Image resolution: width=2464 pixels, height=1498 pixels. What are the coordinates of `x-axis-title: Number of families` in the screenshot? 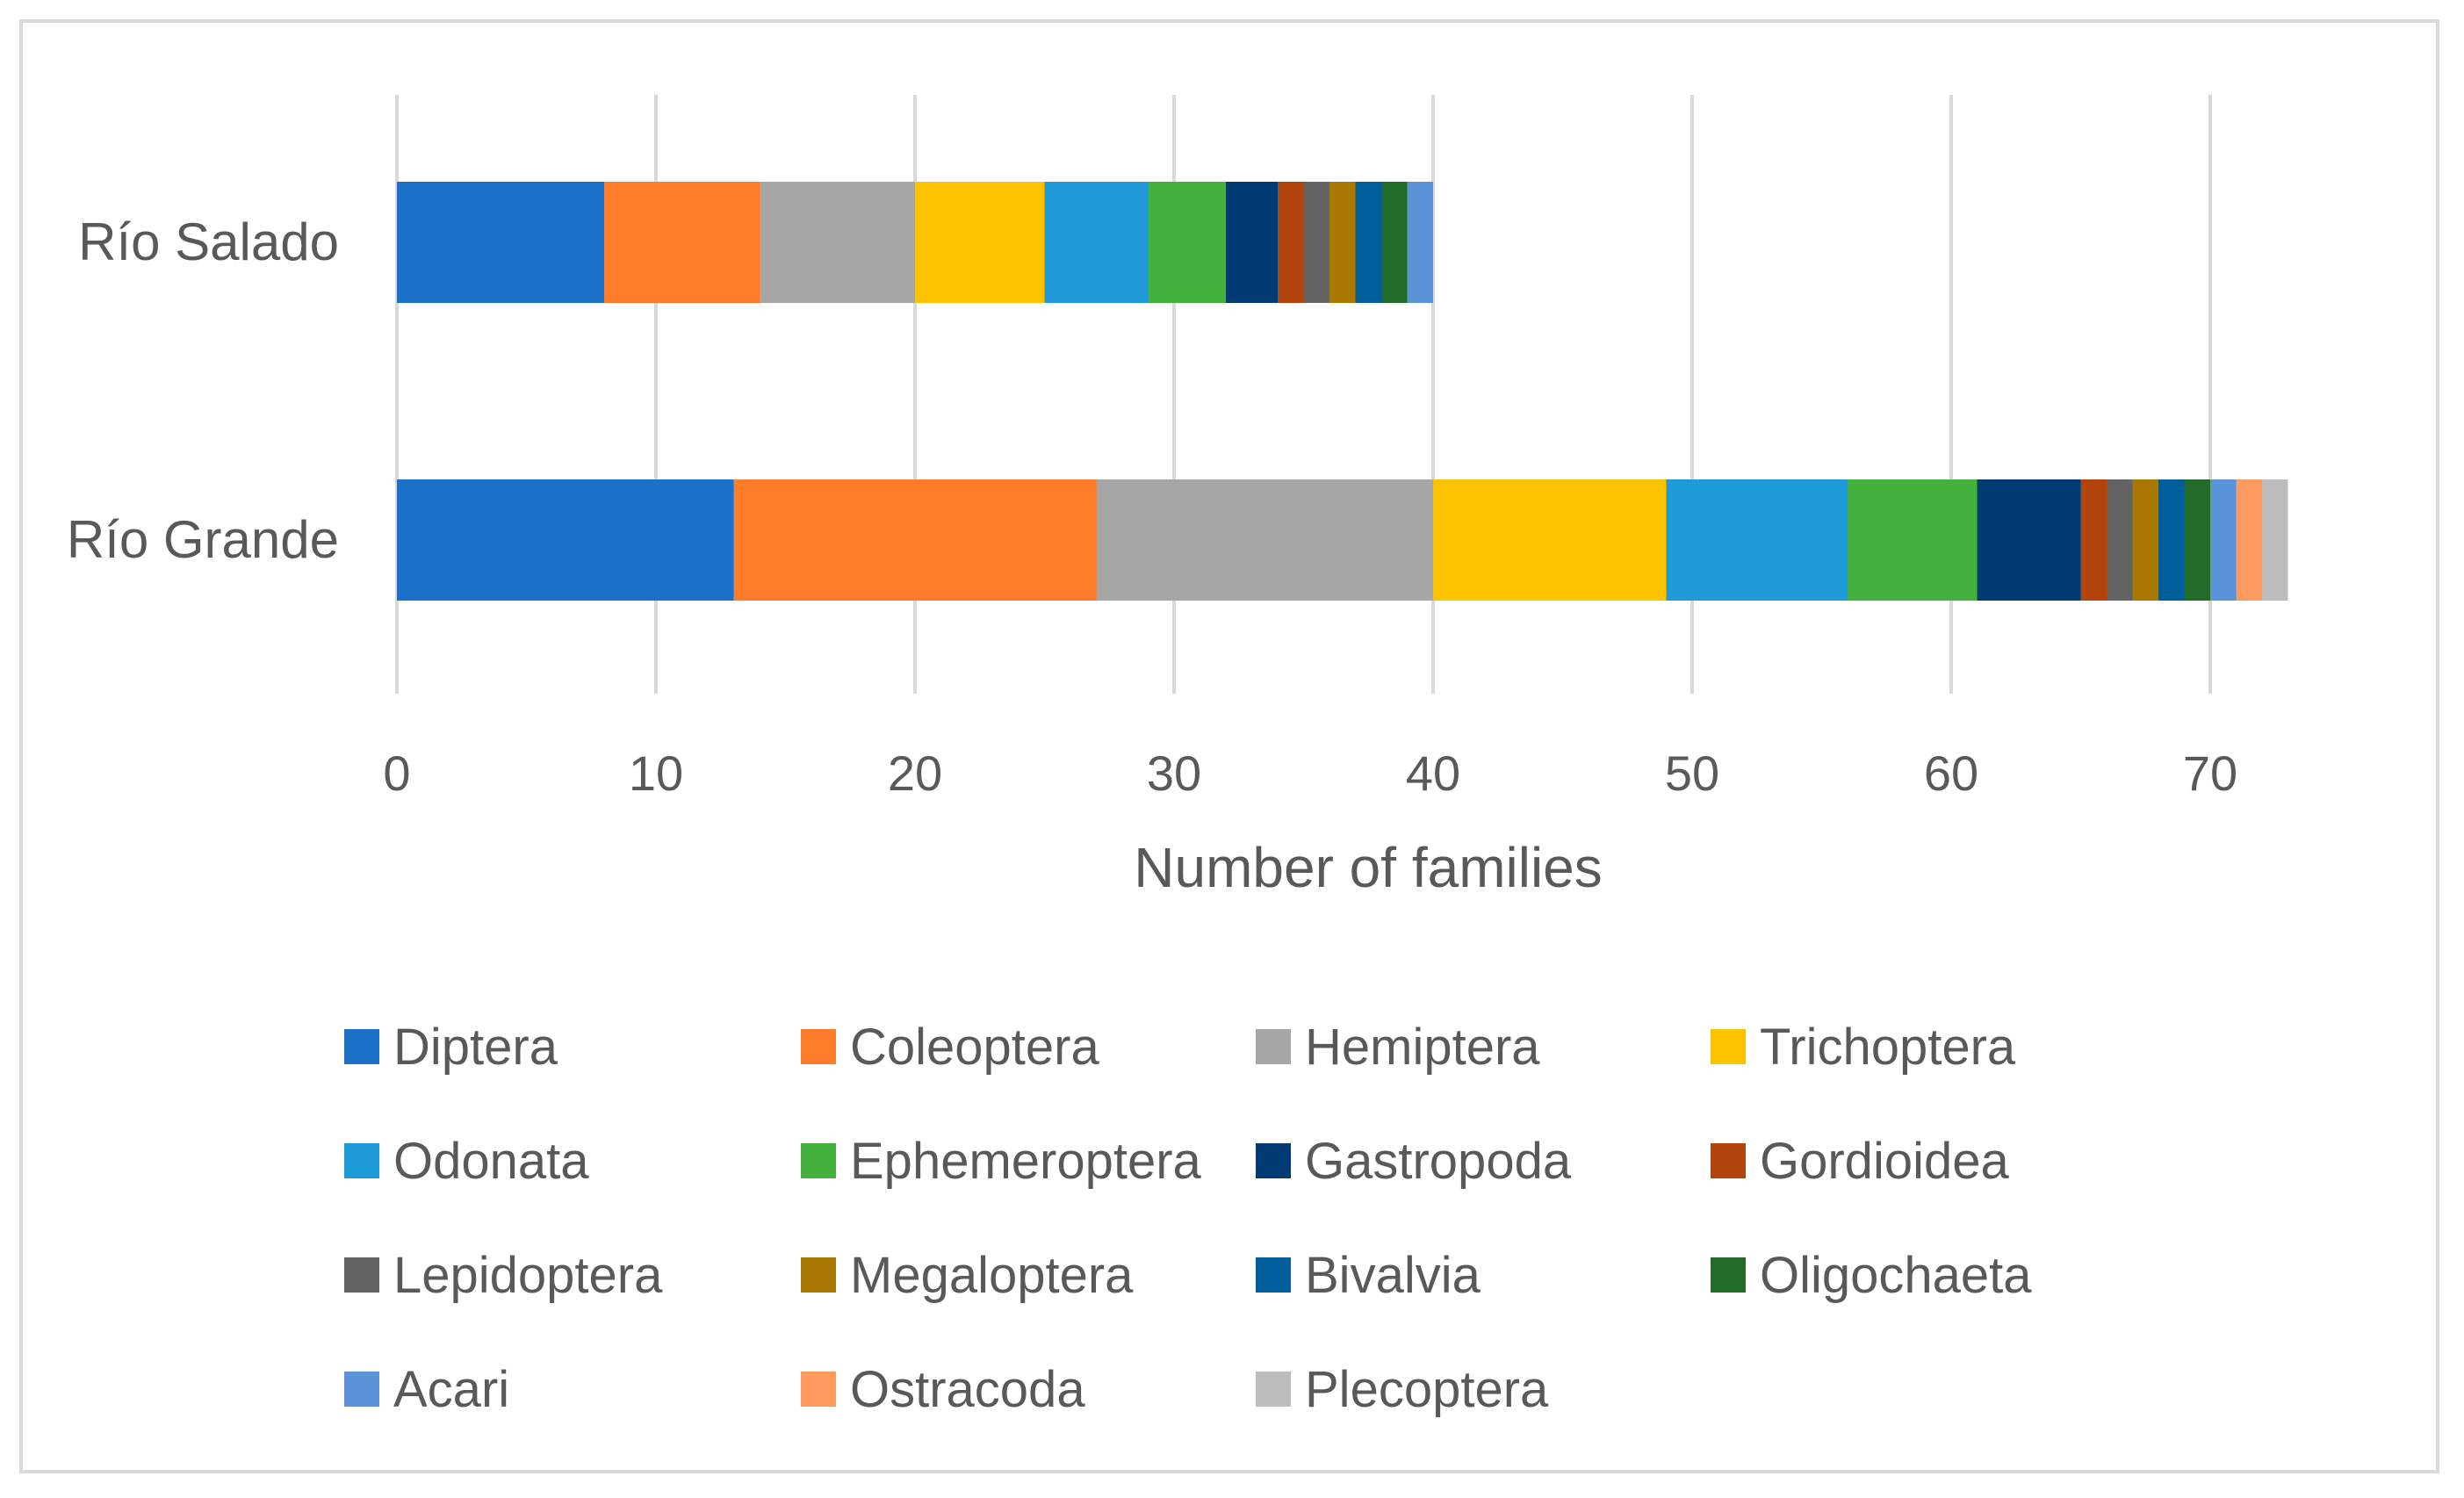 It's located at (1368, 868).